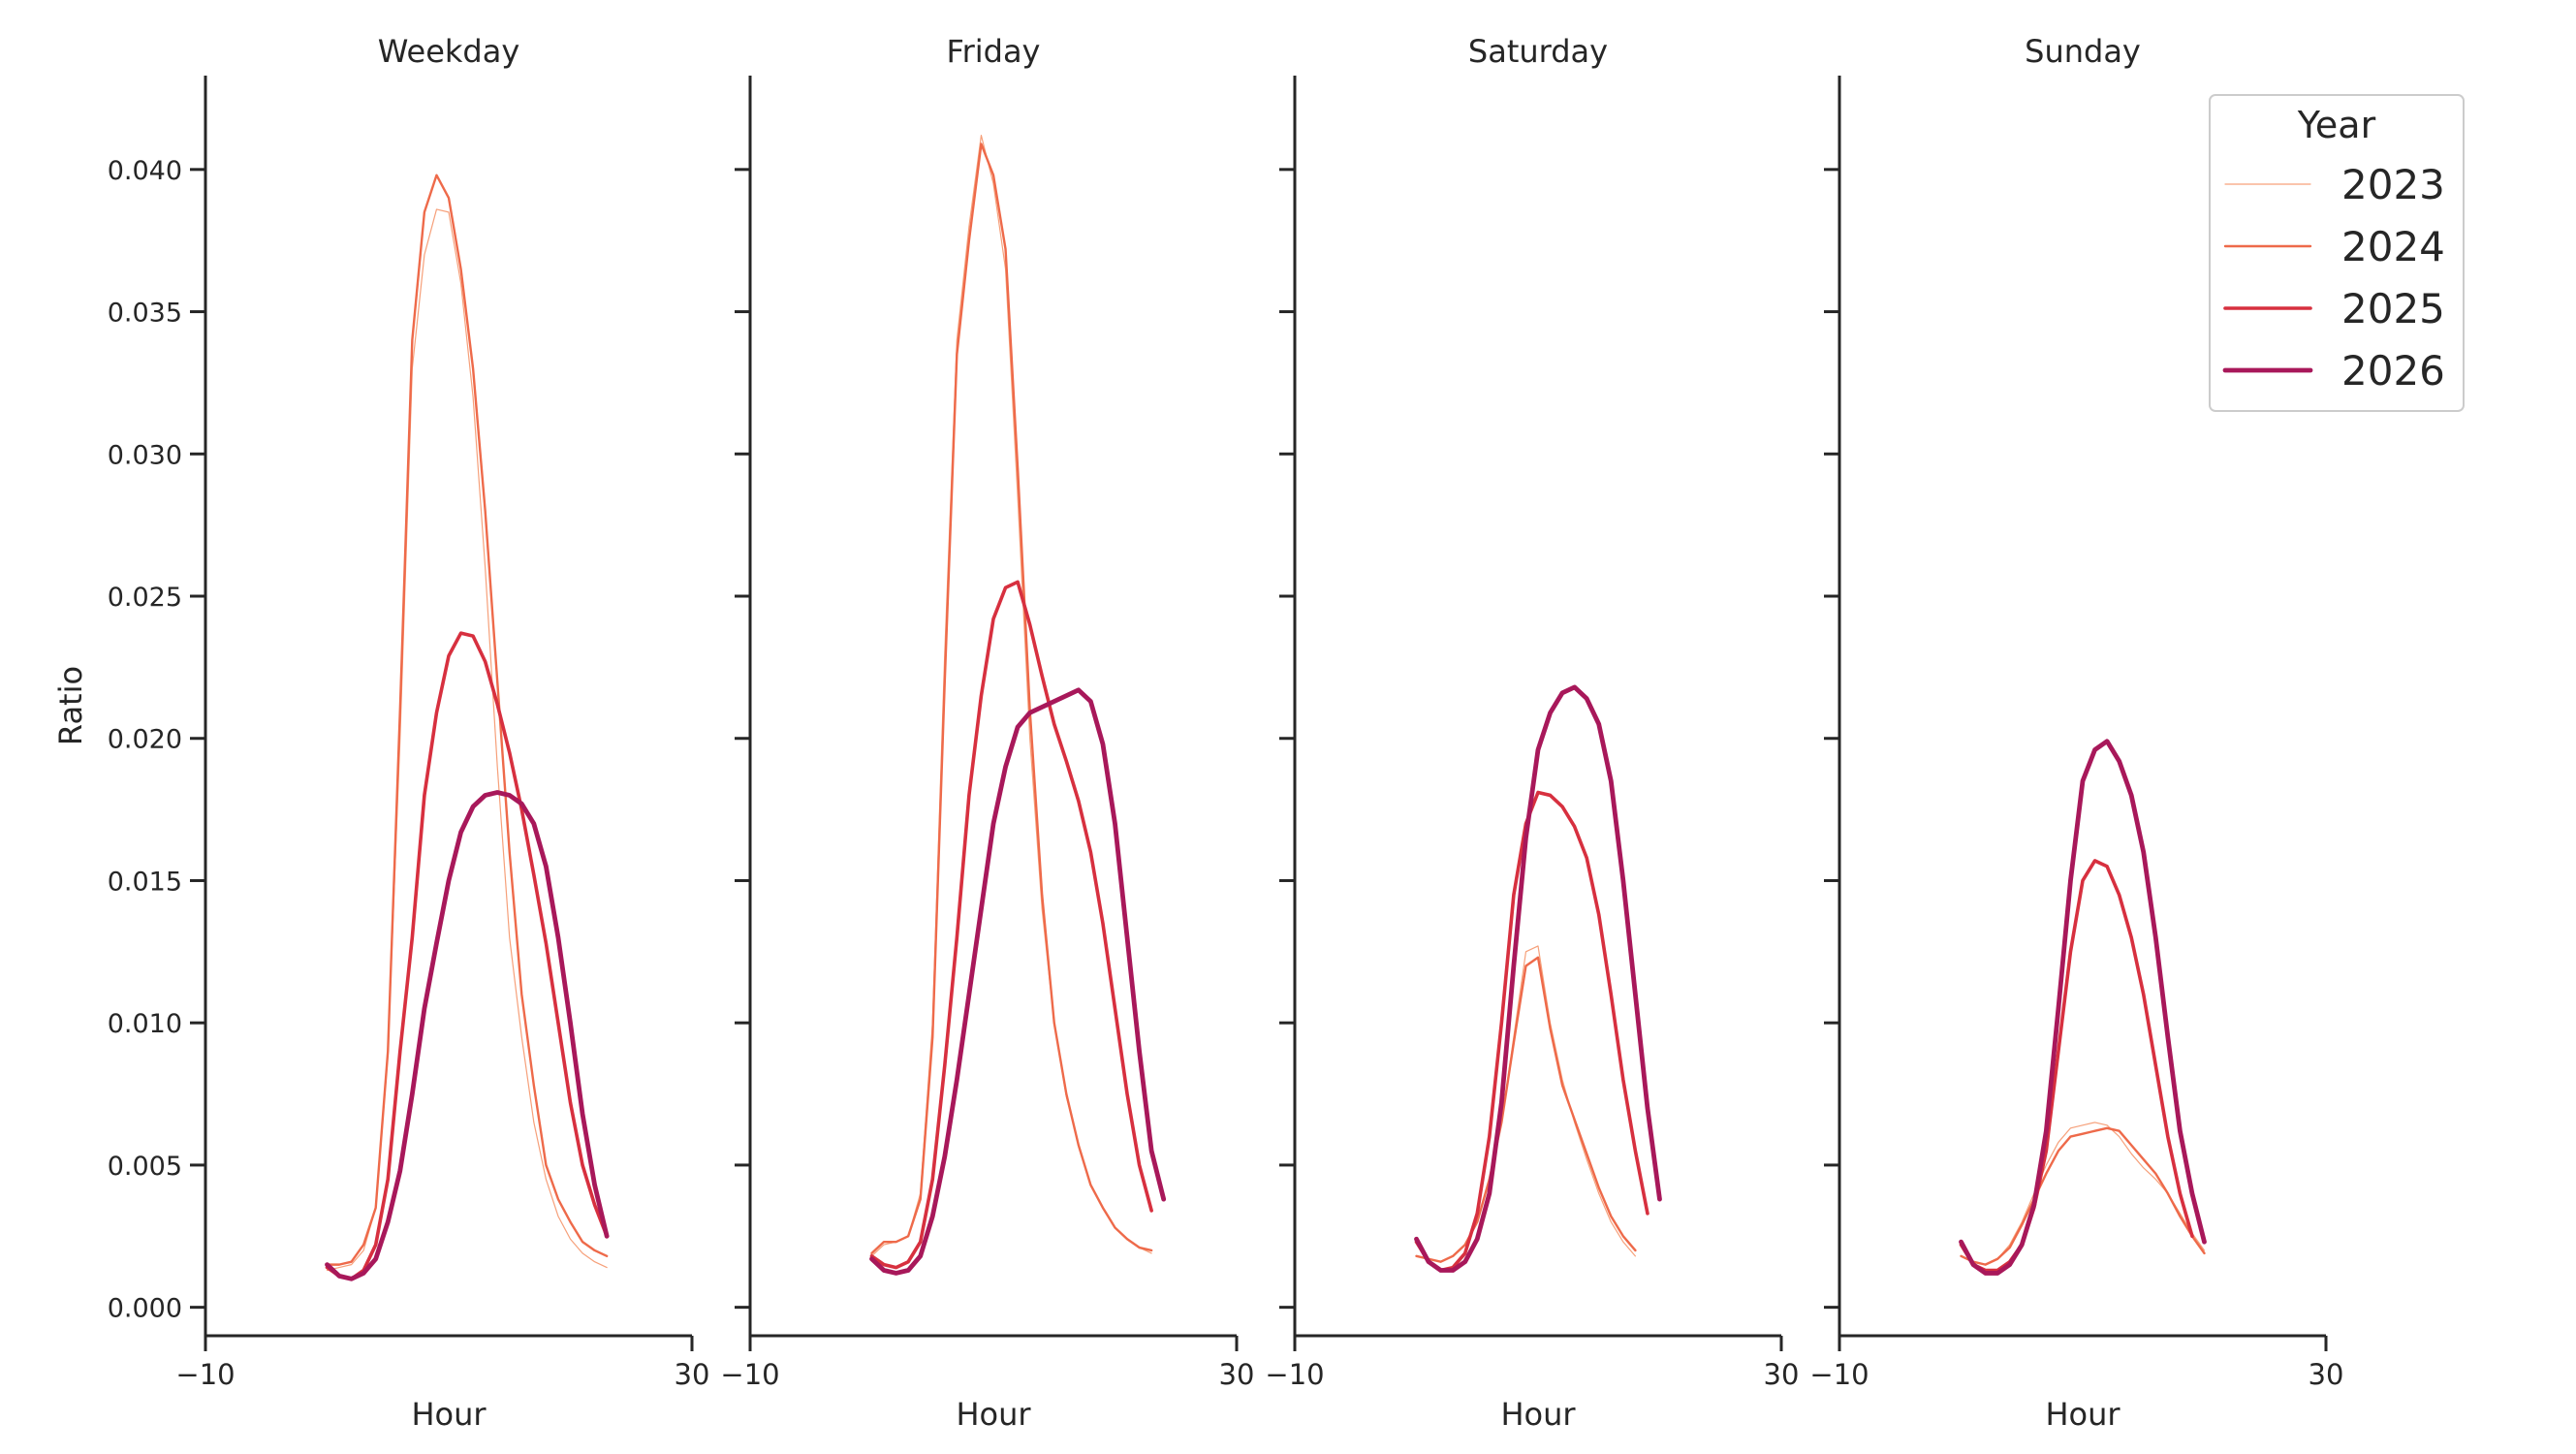  What do you see at coordinates (2393, 371) in the screenshot?
I see `legend-entry-label: 2026` at bounding box center [2393, 371].